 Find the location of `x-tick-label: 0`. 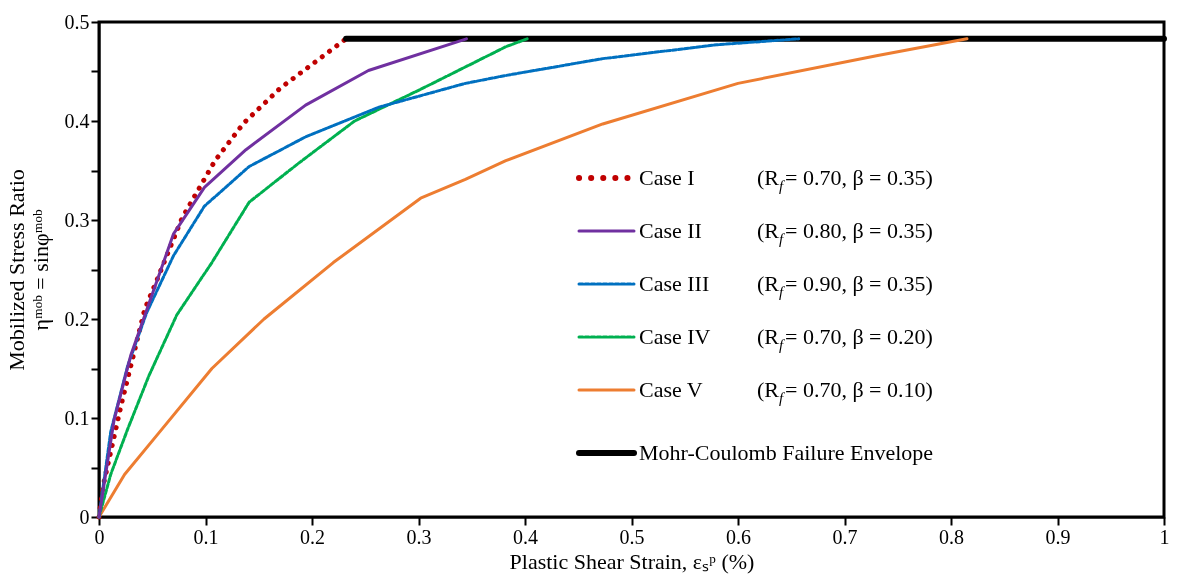

x-tick-label: 0 is located at coordinates (99, 536).